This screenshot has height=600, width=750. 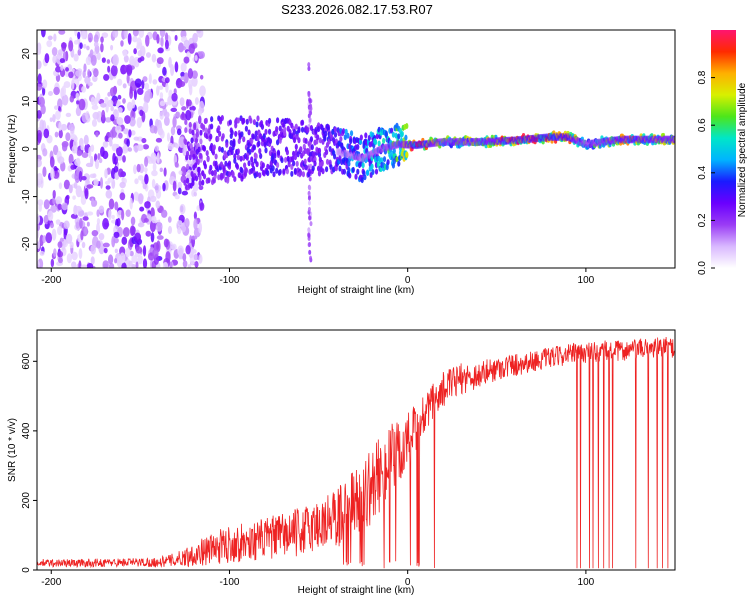 What do you see at coordinates (26, 244) in the screenshot?
I see `y-tick-label: -20` at bounding box center [26, 244].